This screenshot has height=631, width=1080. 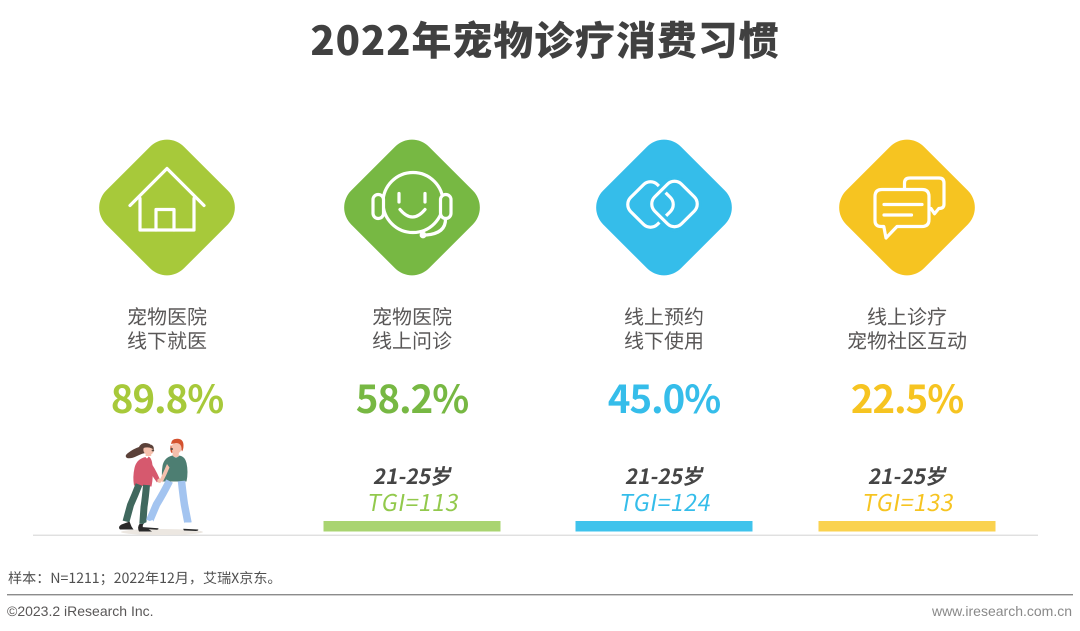 I want to click on svg-text: www.iresearch.com.cn, so click(x=1001, y=611).